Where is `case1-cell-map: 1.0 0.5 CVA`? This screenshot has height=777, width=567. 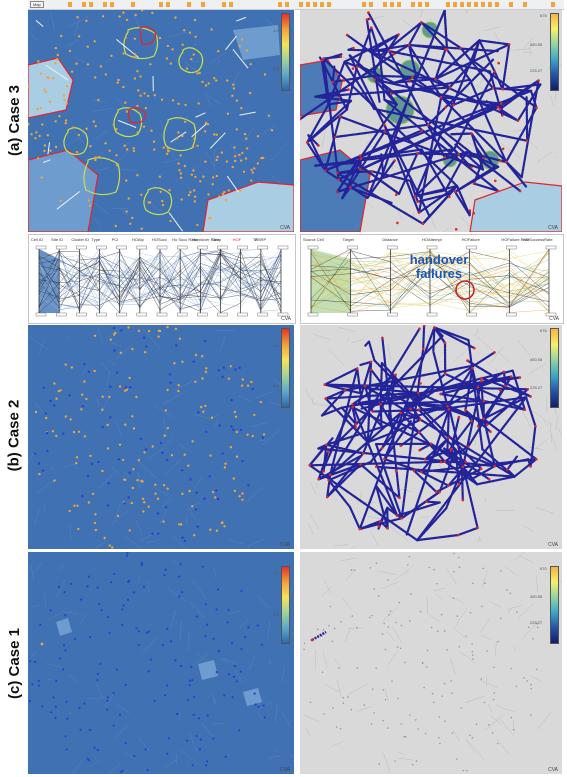
case1-cell-map: 1.0 0.5 CVA is located at coordinates (161, 663).